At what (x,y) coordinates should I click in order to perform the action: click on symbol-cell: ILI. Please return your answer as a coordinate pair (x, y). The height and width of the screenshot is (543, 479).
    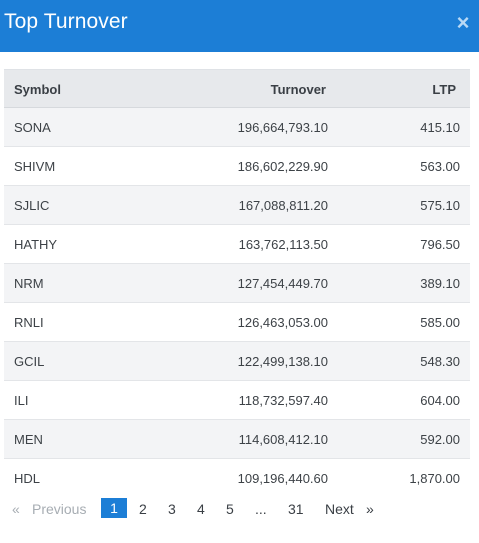
    Looking at the image, I should click on (21, 400).